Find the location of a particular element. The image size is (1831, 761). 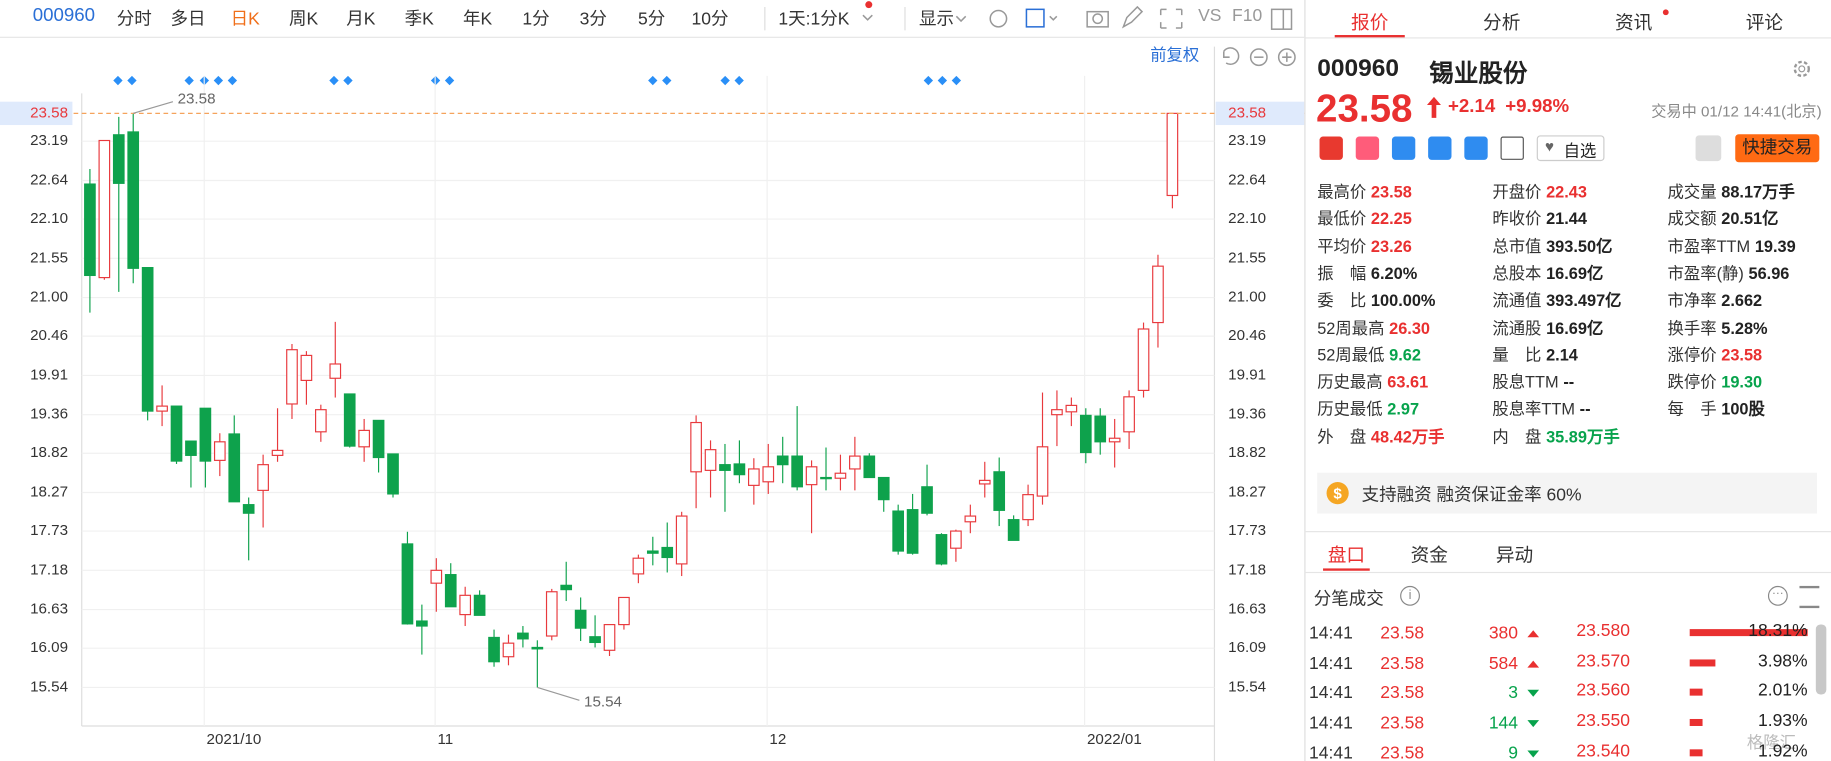

more-icon: ··· is located at coordinates (1777, 595).